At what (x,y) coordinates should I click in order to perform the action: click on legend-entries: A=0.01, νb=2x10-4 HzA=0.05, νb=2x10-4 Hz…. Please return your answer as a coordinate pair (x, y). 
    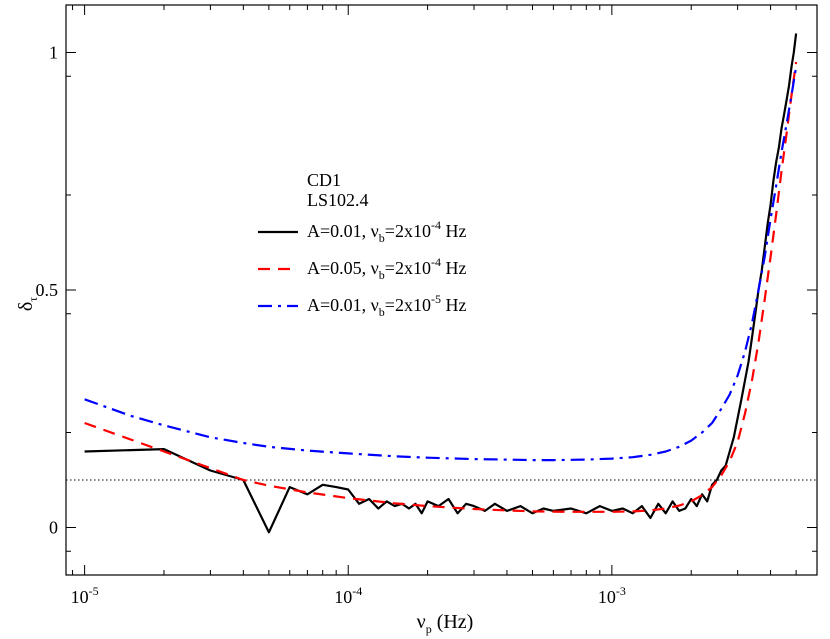
    Looking at the image, I should click on (362, 268).